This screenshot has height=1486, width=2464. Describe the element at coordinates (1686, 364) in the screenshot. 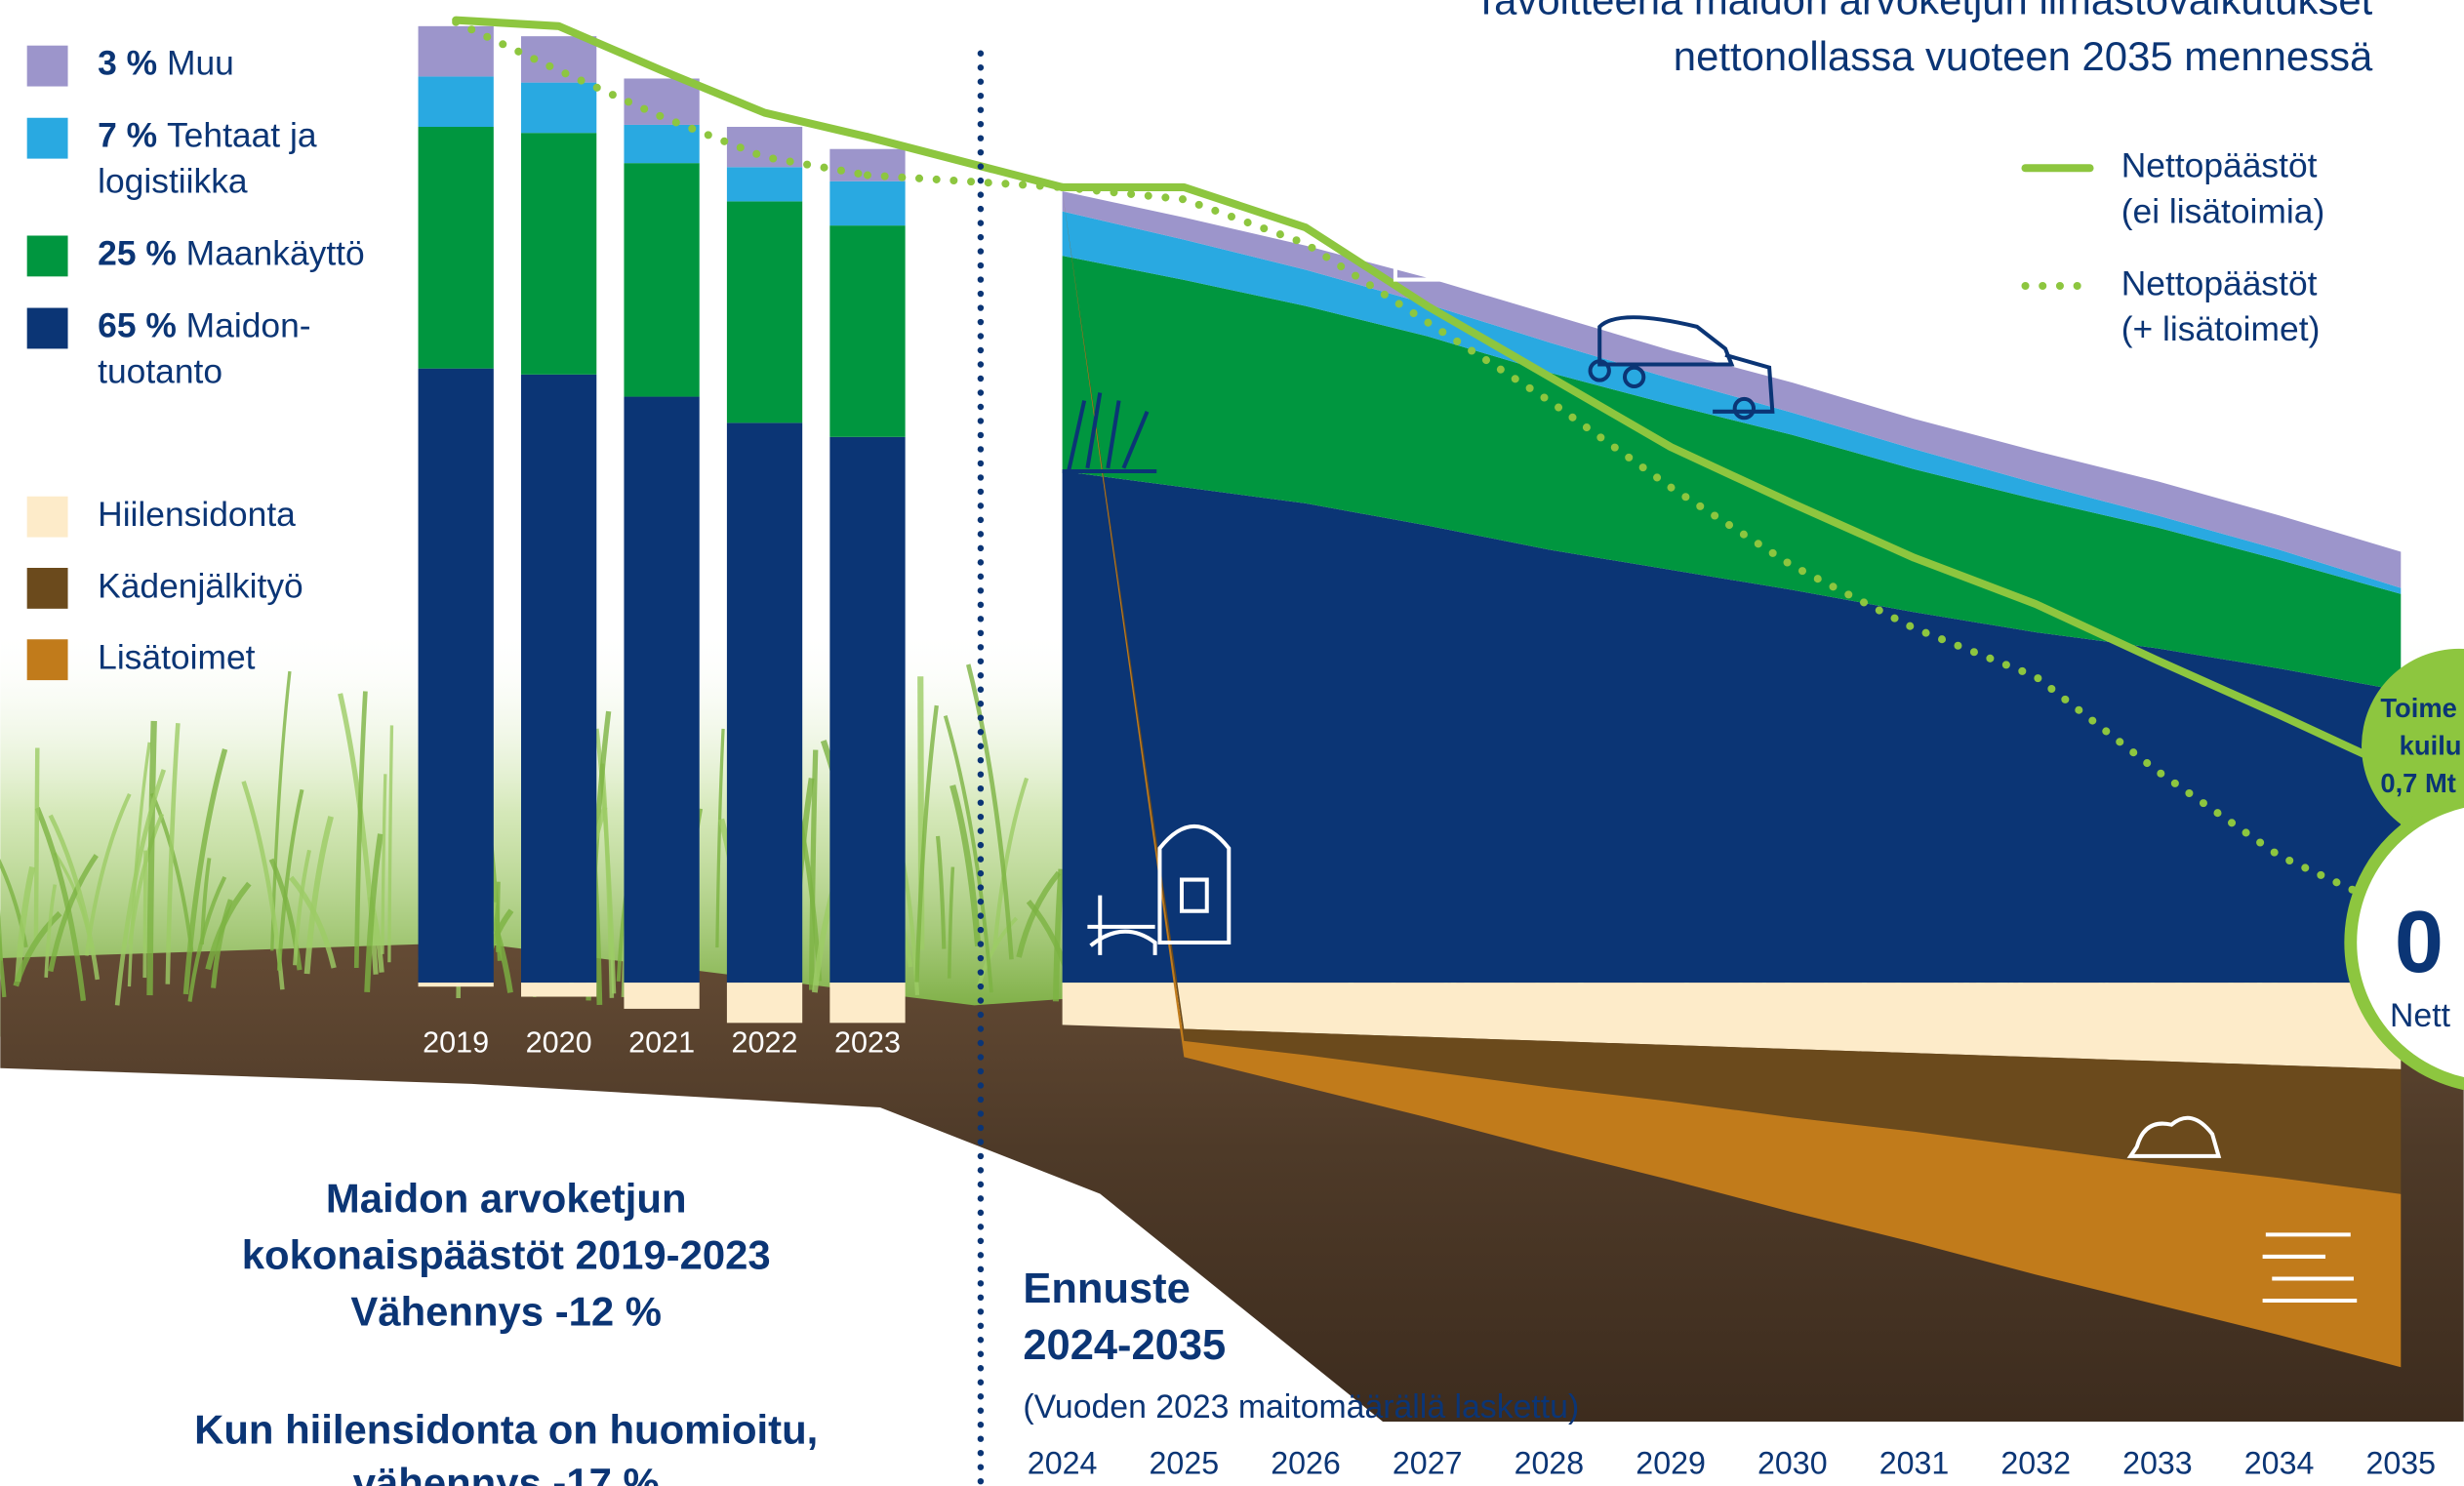

I see `truck-icon` at that location.